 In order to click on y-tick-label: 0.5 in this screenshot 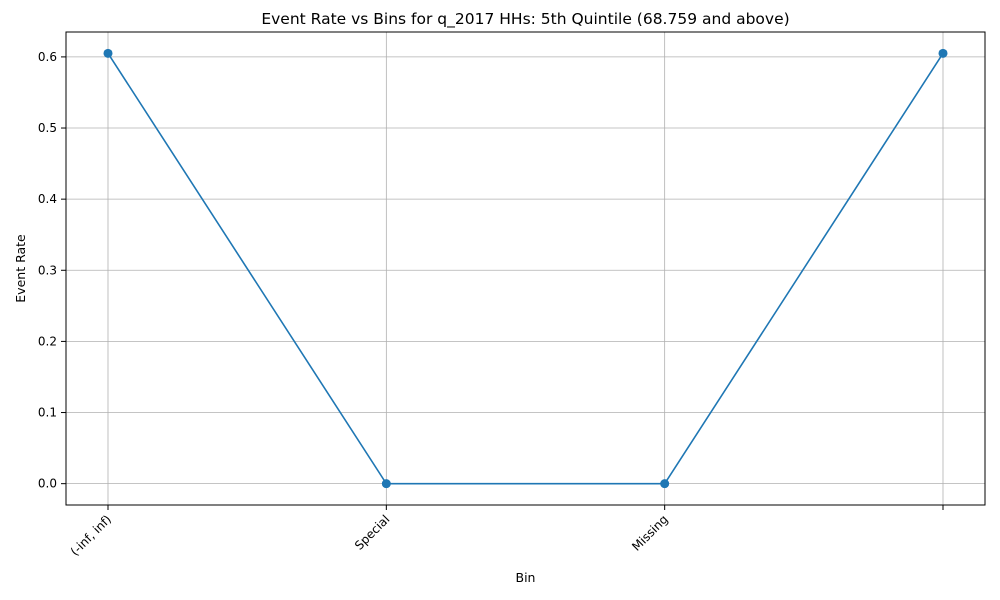, I will do `click(47, 128)`.